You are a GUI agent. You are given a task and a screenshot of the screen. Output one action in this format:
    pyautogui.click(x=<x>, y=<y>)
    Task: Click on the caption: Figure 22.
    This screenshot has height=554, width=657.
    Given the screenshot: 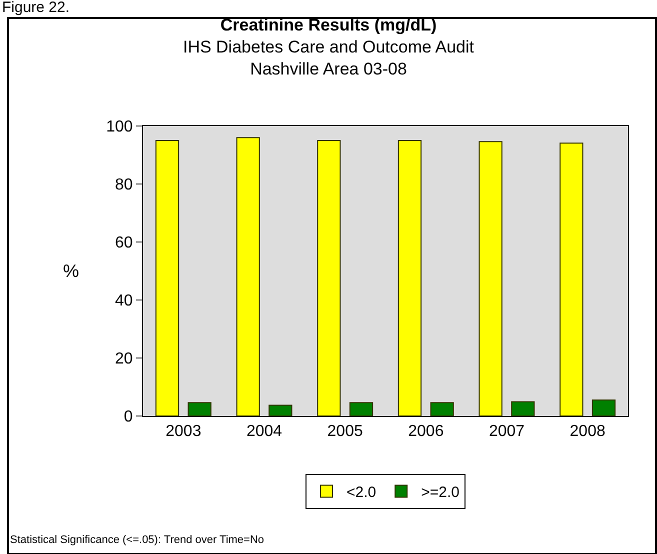 What is the action you would take?
    pyautogui.click(x=36, y=8)
    